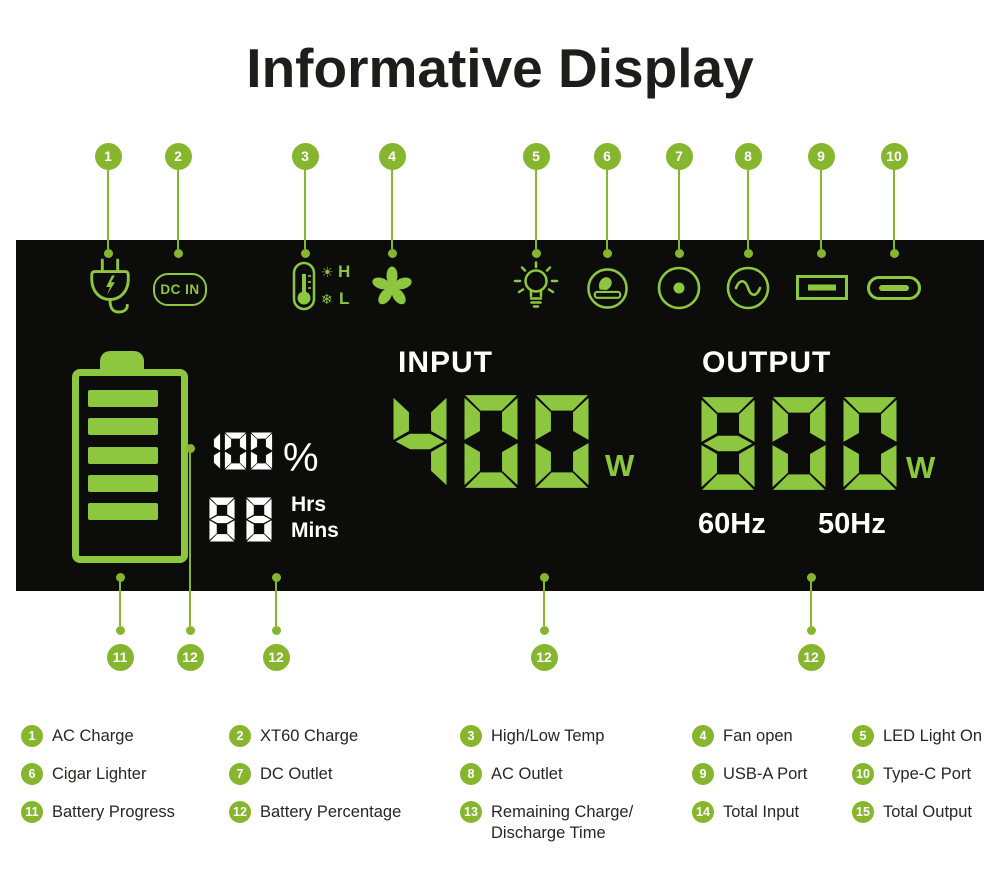 The width and height of the screenshot is (1000, 892). Describe the element at coordinates (500, 68) in the screenshot. I see `page-title: Informative Display` at that location.